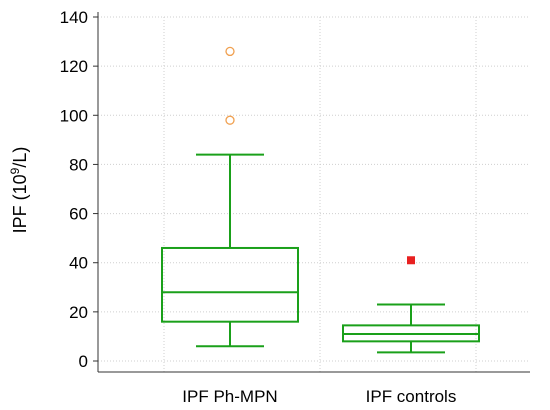 This screenshot has width=550, height=410. I want to click on box-iqr, so click(230, 284).